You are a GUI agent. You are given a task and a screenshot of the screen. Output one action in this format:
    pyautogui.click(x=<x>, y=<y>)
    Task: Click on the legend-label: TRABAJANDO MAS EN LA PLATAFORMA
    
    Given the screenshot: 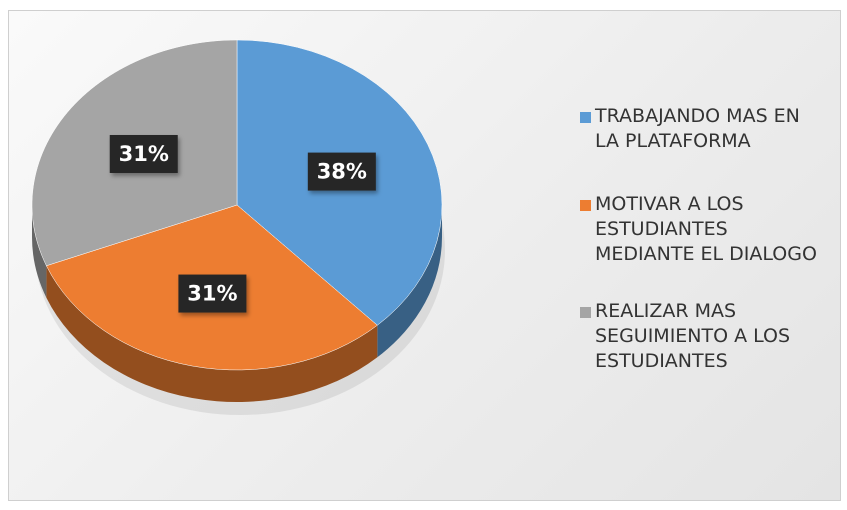 What is the action you would take?
    pyautogui.click(x=697, y=128)
    